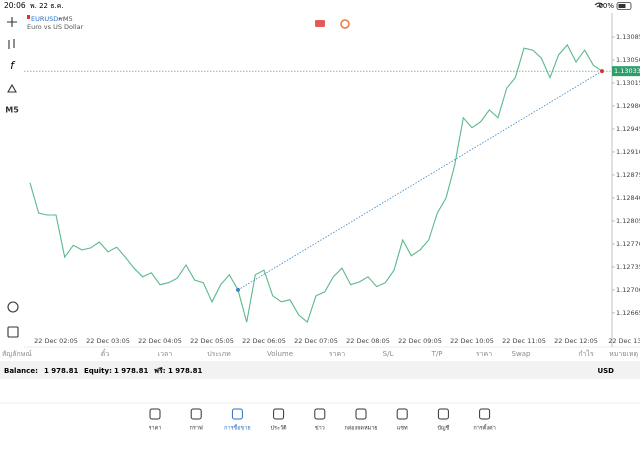 This screenshot has height=451, width=640. What do you see at coordinates (628, 267) in the screenshot?
I see `y-tick-label: 1.12735` at bounding box center [628, 267].